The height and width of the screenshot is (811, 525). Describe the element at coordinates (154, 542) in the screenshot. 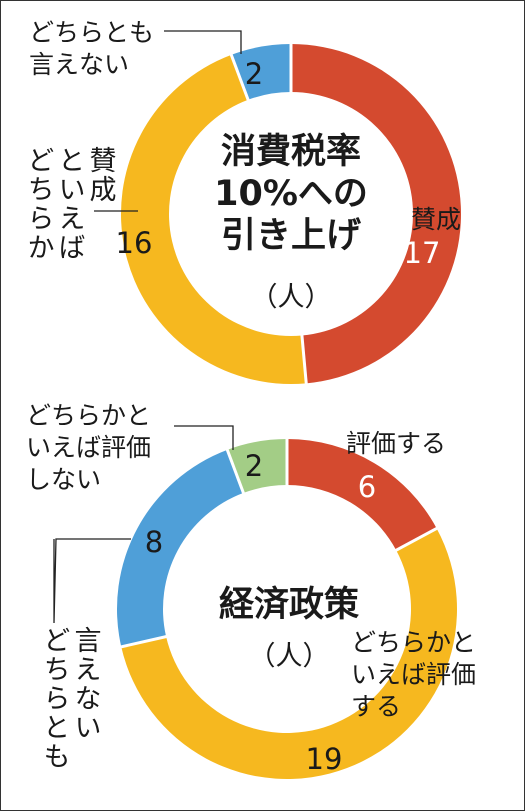

I see `data-label: 8` at that location.